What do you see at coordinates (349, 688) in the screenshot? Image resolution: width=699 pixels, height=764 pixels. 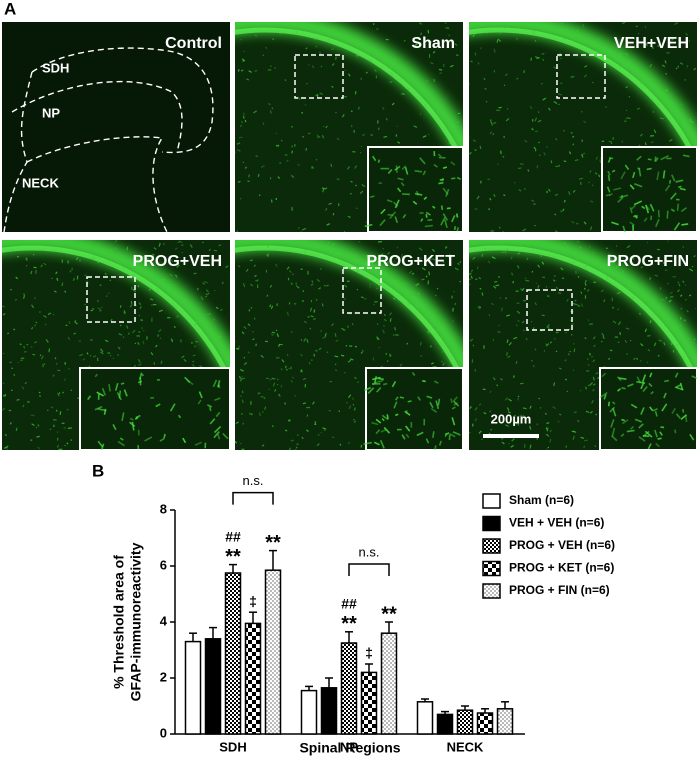 I see `bar` at bounding box center [349, 688].